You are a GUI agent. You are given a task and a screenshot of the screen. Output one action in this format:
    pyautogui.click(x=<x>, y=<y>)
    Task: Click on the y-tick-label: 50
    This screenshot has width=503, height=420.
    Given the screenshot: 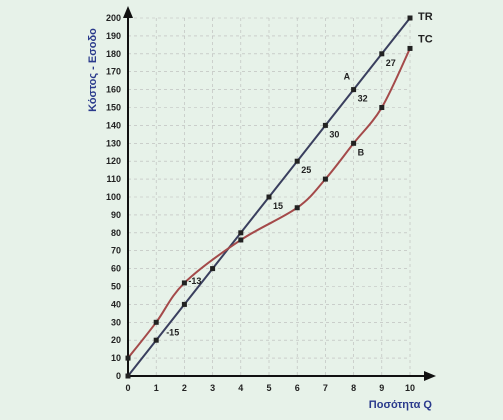 What is the action you would take?
    pyautogui.click(x=116, y=287)
    